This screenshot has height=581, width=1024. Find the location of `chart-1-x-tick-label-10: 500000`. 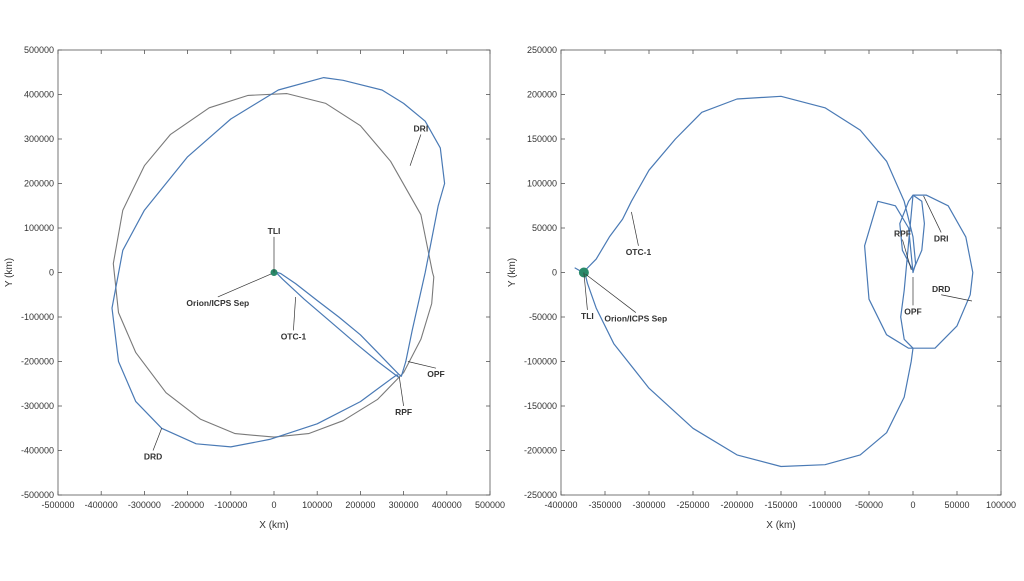

chart-1-x-tick-label-10: 500000 is located at coordinates (490, 505).